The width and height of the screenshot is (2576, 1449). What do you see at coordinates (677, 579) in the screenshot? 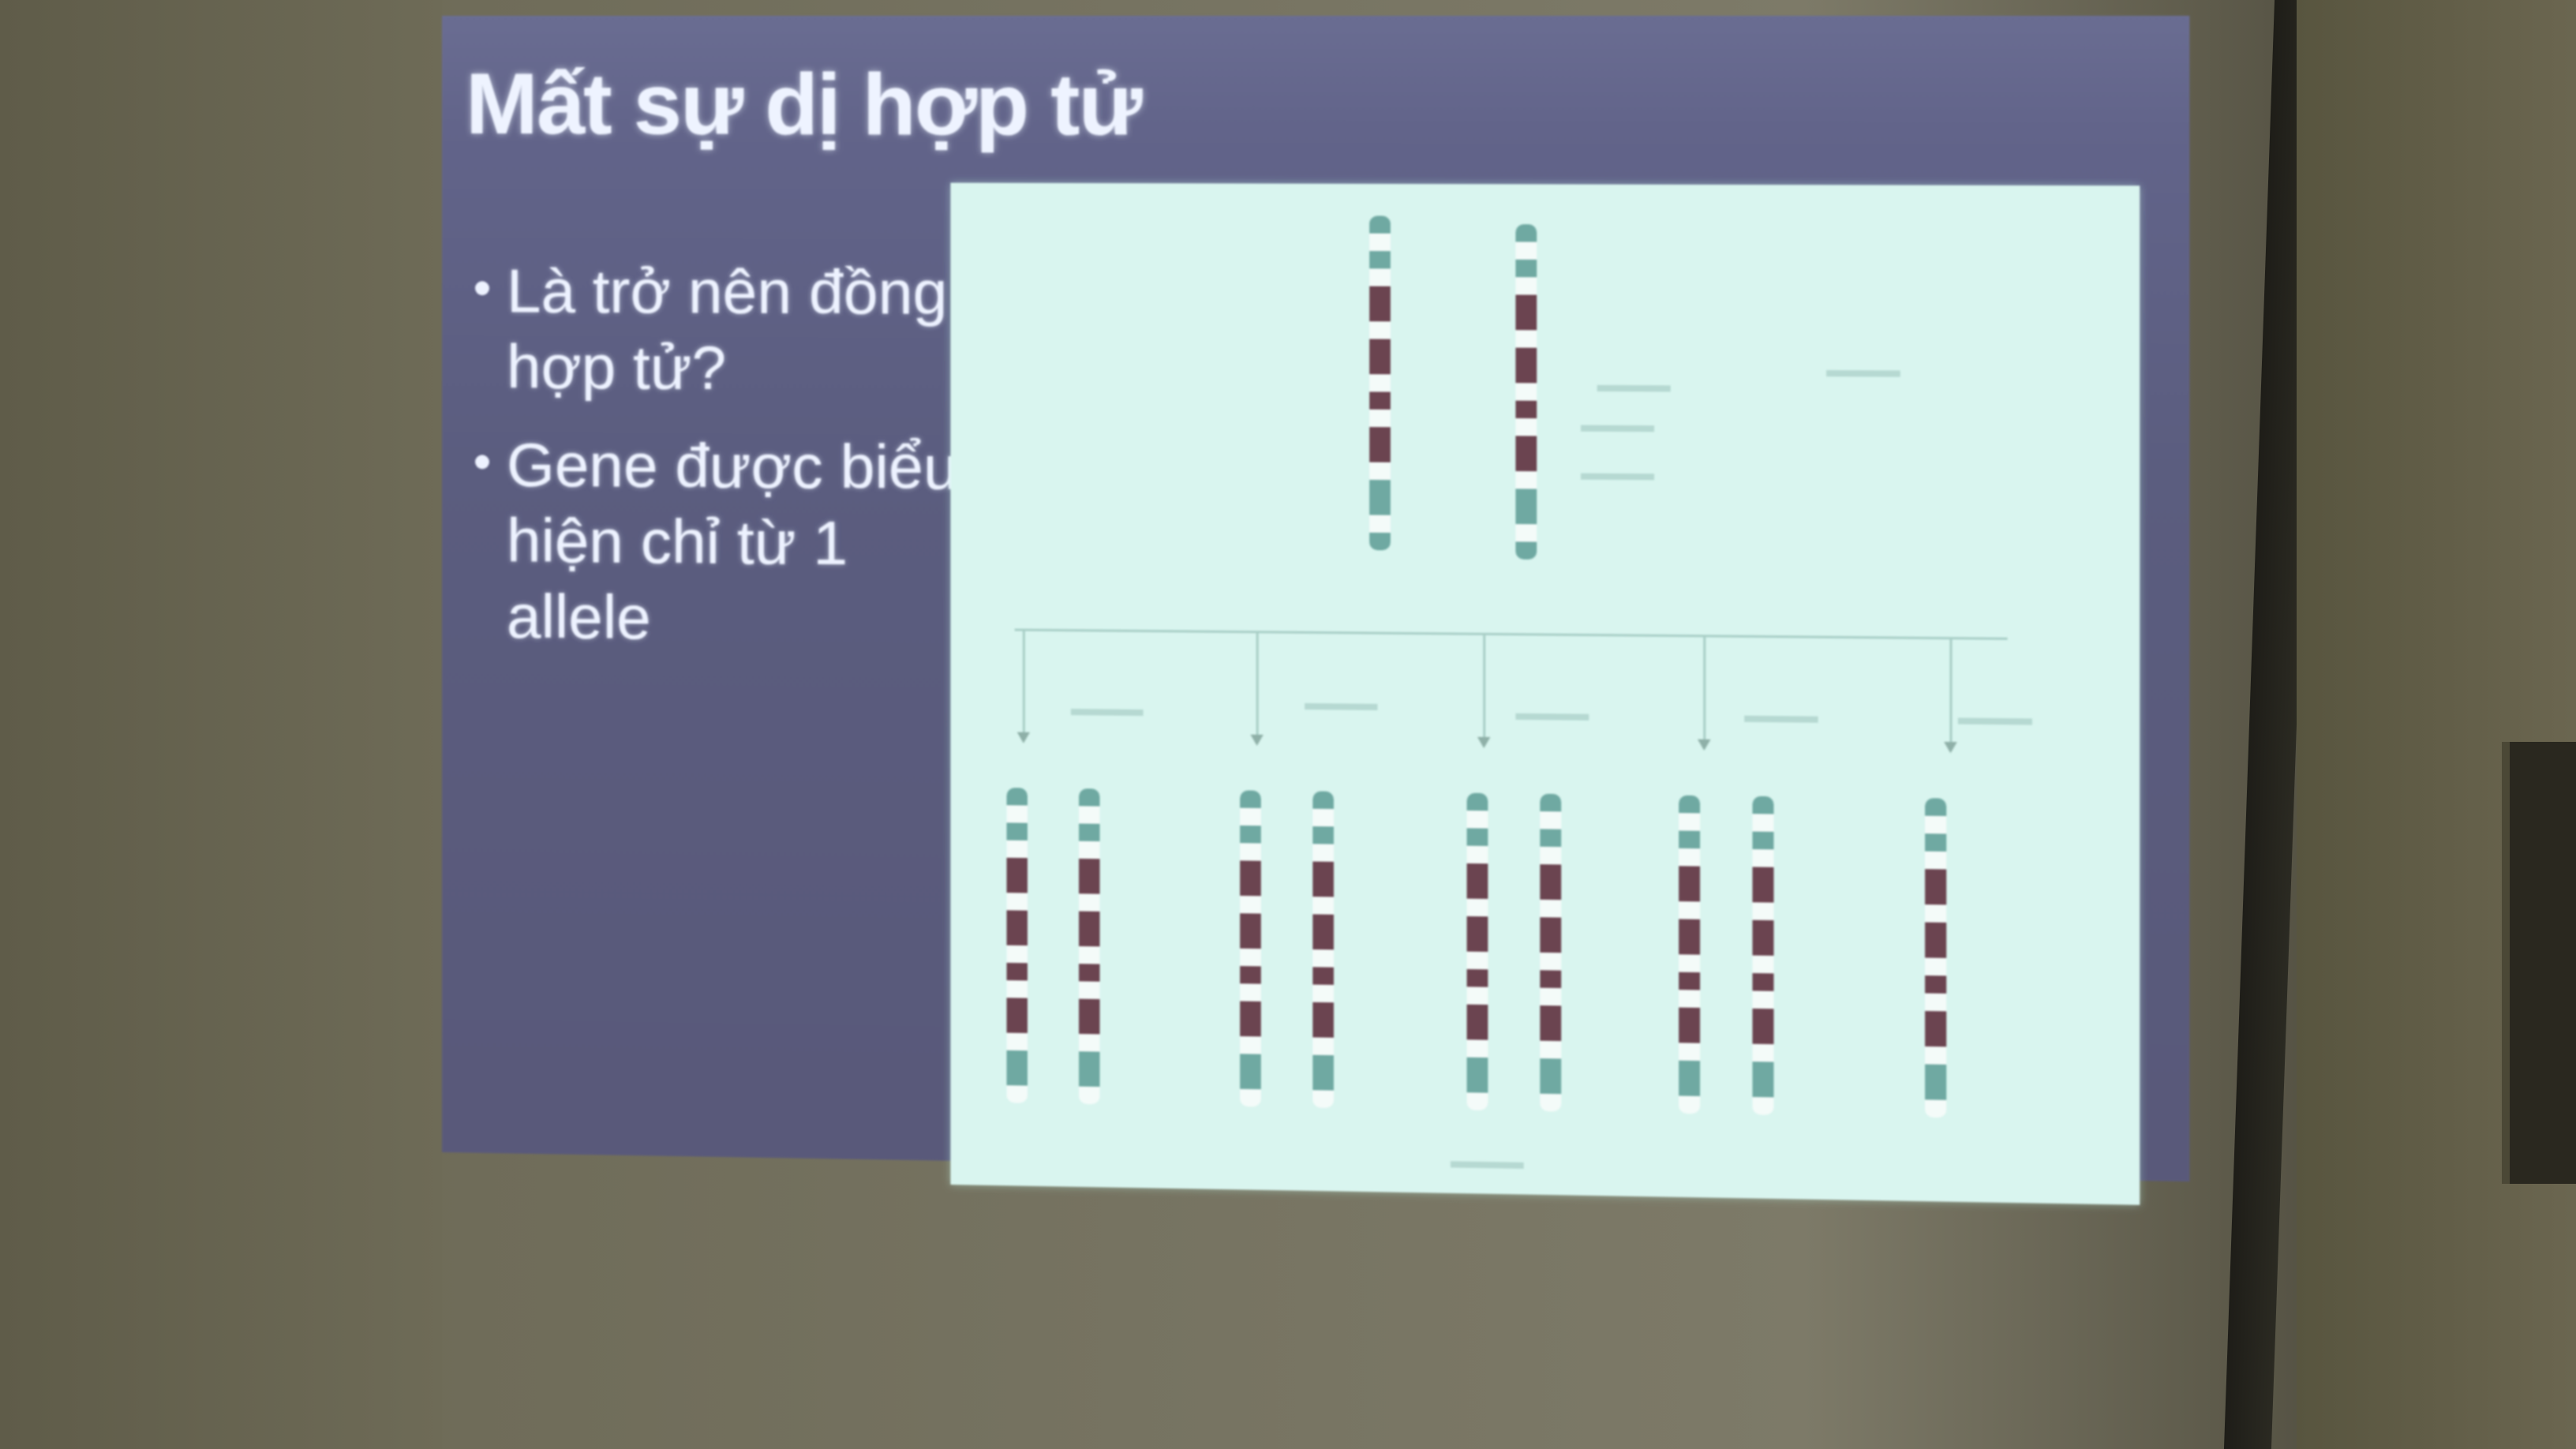
I see `bullet-text-line: hiện chỉ từ 1 allele` at bounding box center [677, 579].